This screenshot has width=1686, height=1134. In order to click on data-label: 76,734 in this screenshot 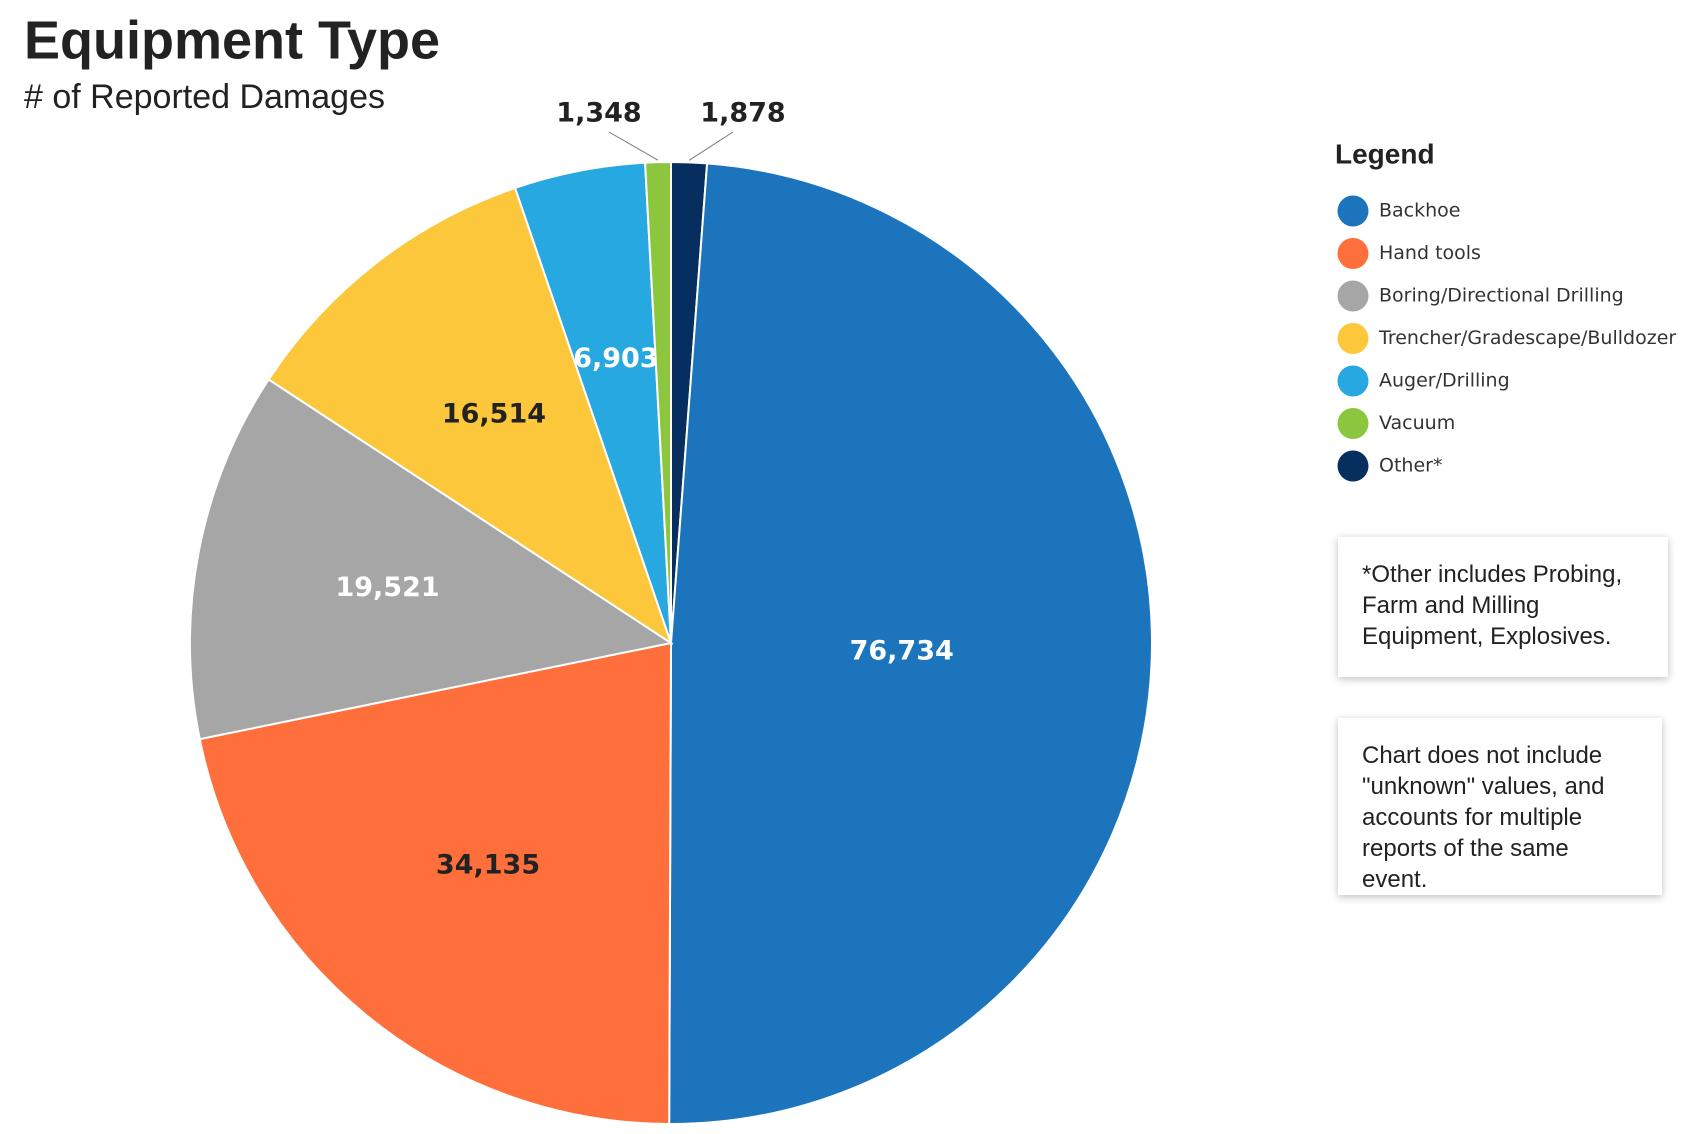, I will do `click(902, 651)`.